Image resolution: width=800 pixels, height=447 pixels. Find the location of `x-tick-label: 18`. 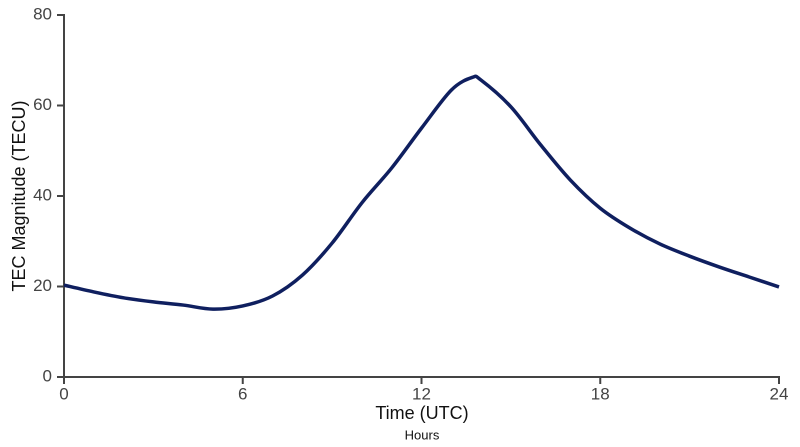

x-tick-label: 18 is located at coordinates (600, 393).